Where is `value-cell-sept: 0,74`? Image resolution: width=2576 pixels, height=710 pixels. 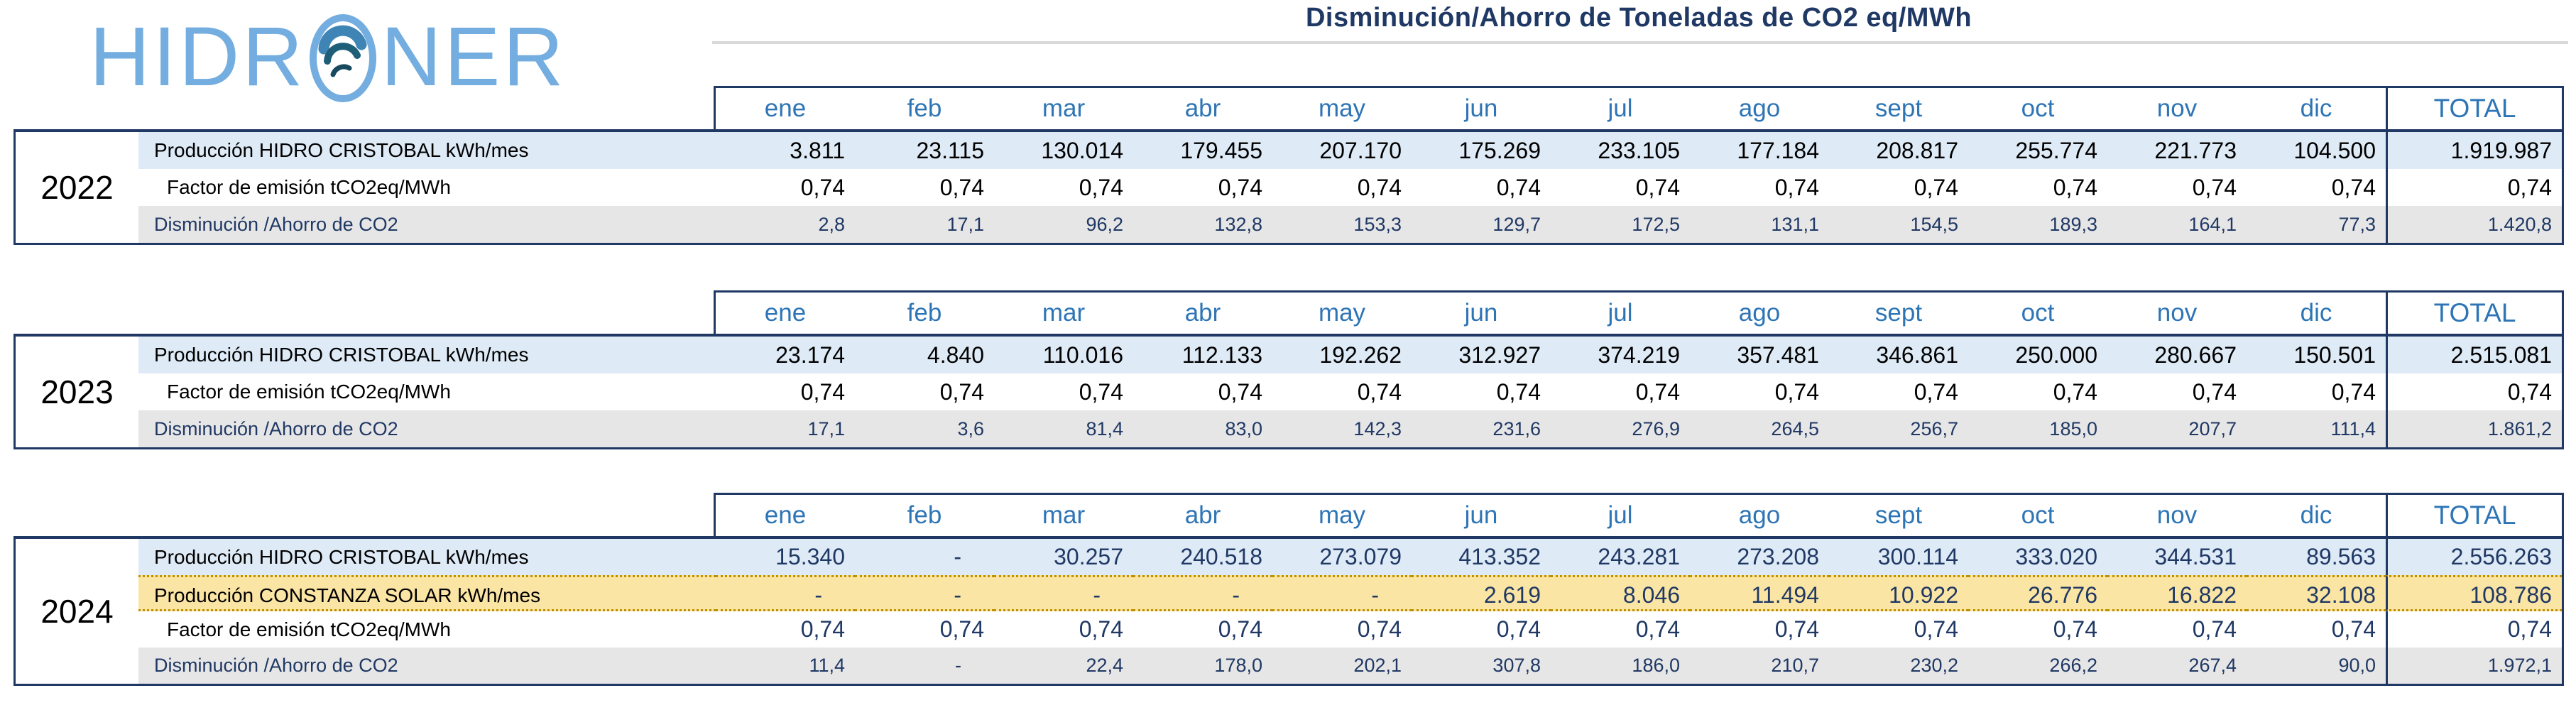 value-cell-sept: 0,74 is located at coordinates (1898, 187).